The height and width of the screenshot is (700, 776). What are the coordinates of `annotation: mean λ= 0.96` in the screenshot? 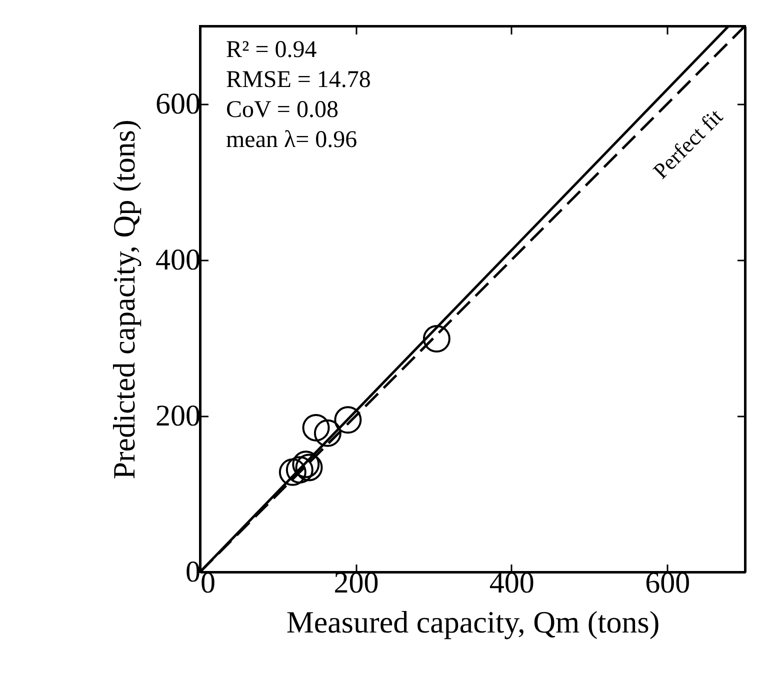 It's located at (292, 140).